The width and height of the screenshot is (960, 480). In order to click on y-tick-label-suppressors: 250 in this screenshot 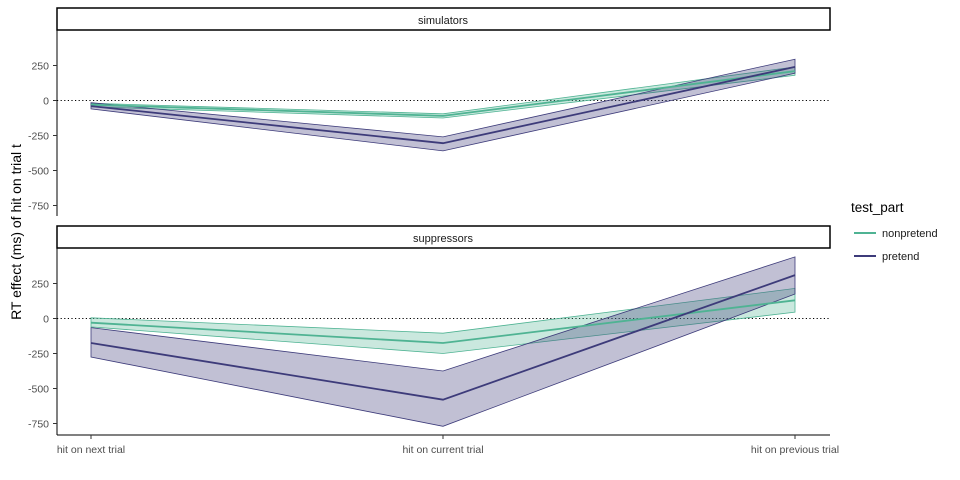, I will do `click(40, 285)`.